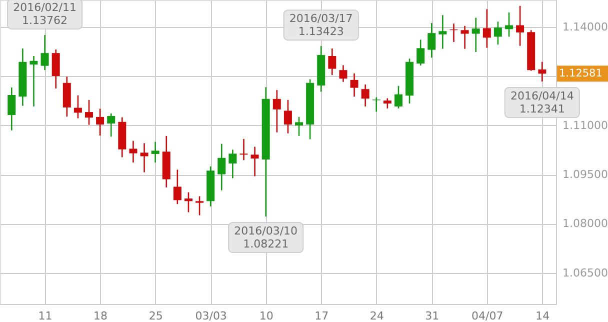 The image size is (608, 322). Describe the element at coordinates (542, 103) in the screenshot. I see `annotation: 2016/04/14 1.12341` at that location.